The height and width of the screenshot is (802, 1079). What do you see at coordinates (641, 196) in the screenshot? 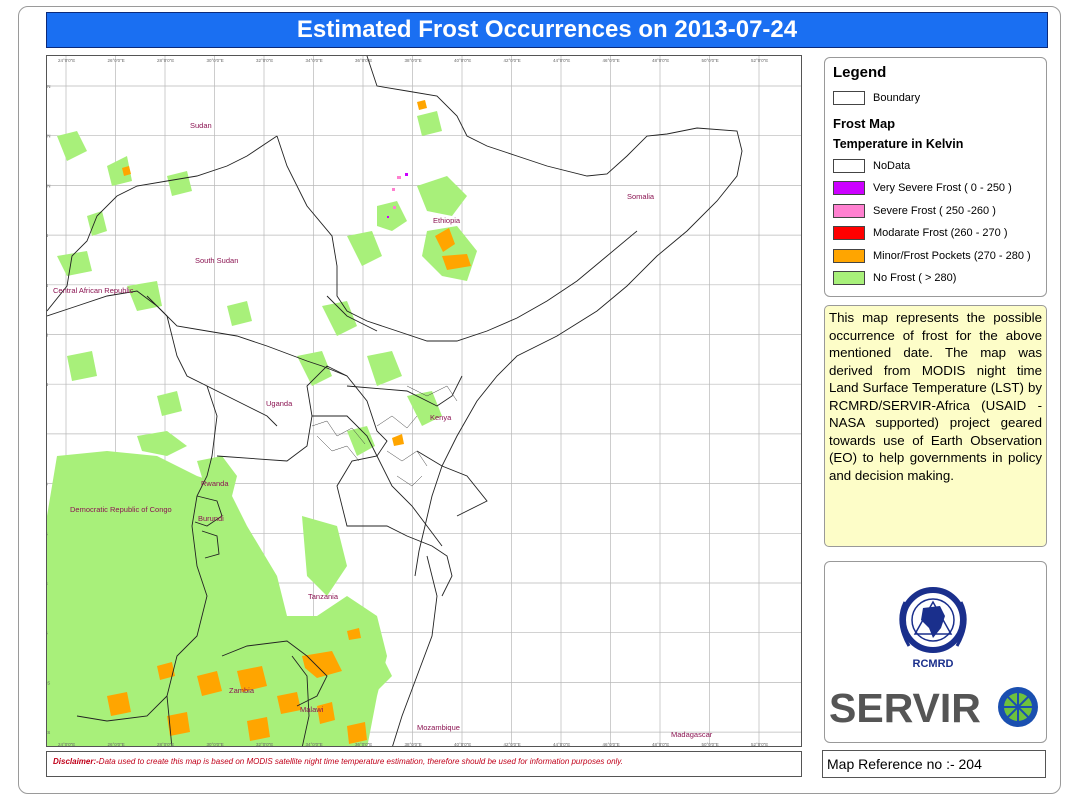
I see `label-somalia: Somalia` at bounding box center [641, 196].